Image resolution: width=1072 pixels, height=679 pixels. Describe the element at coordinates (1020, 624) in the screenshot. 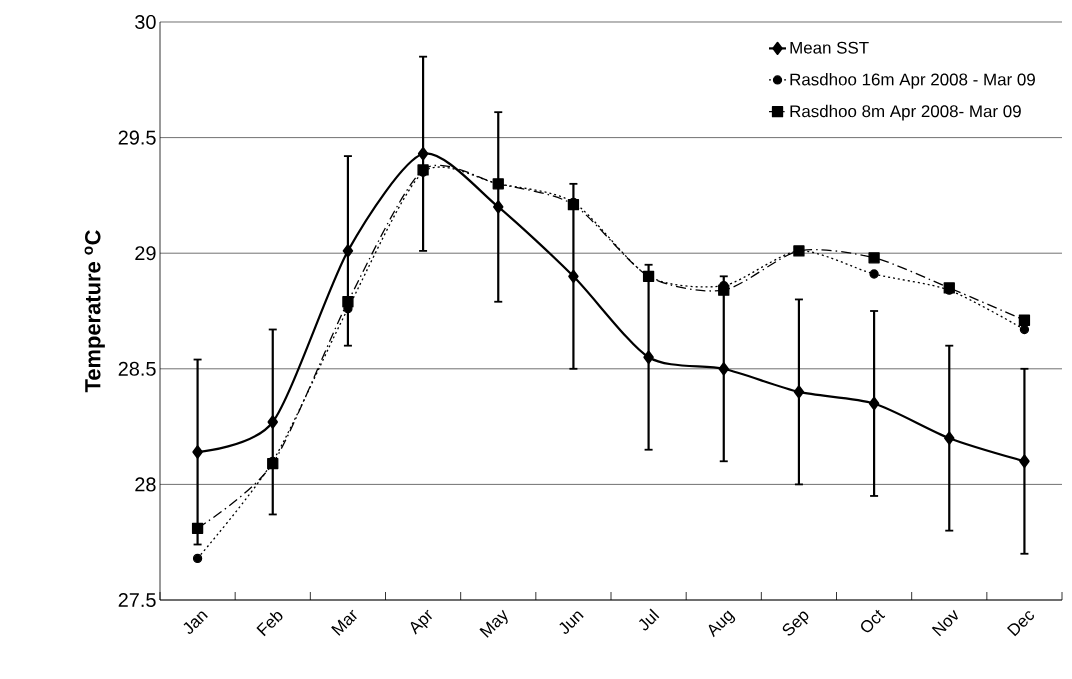

I see `x-tick-label: Dec` at that location.